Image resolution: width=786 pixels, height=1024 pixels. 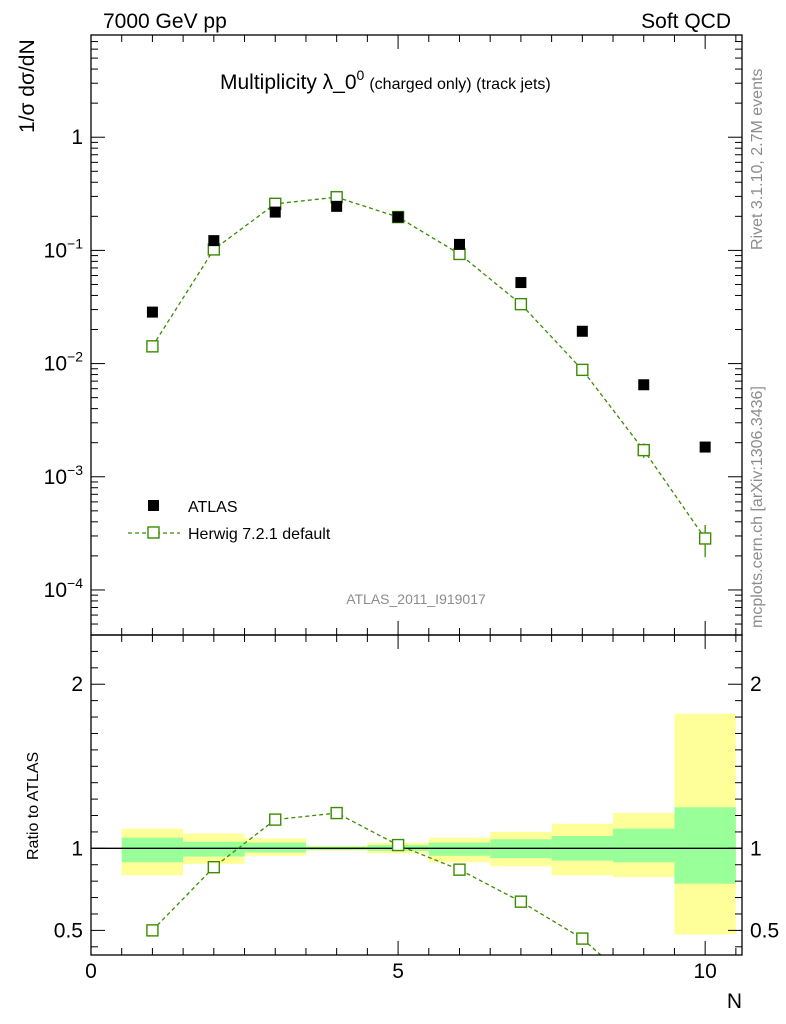 What do you see at coordinates (756, 684) in the screenshot?
I see `ratio-y-tick-label-right: 2` at bounding box center [756, 684].